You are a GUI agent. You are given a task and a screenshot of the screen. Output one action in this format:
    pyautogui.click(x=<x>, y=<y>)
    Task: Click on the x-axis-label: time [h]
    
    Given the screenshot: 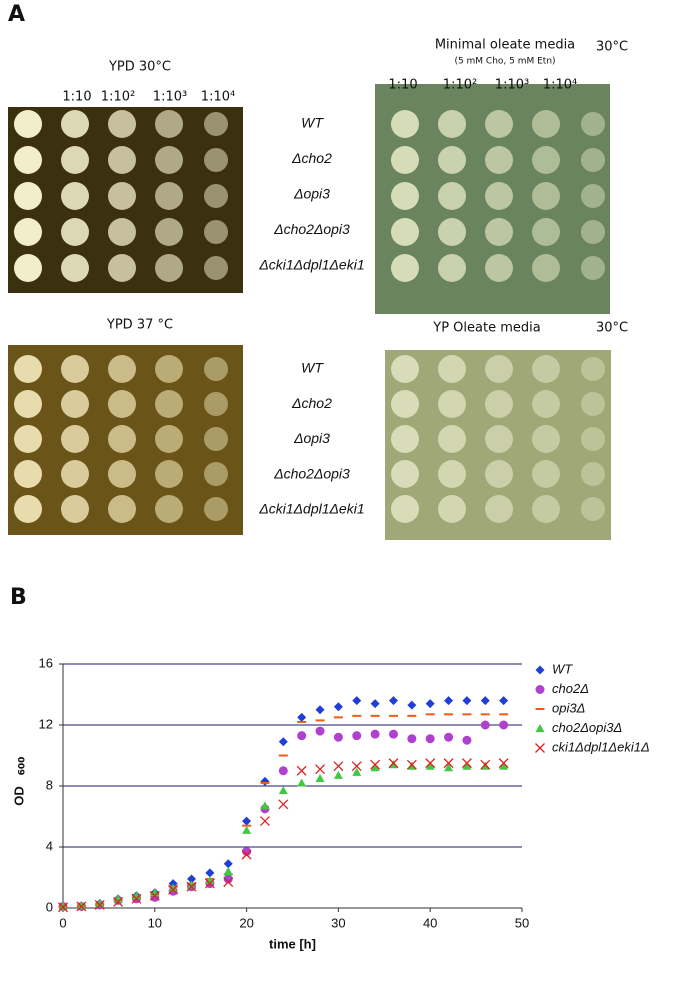 What is the action you would take?
    pyautogui.click(x=292, y=943)
    